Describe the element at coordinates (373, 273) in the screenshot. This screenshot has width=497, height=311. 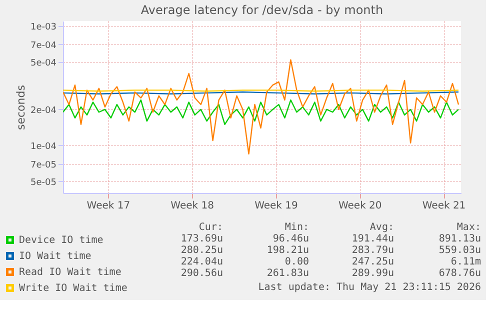
I see `text: 289.99u` at that location.